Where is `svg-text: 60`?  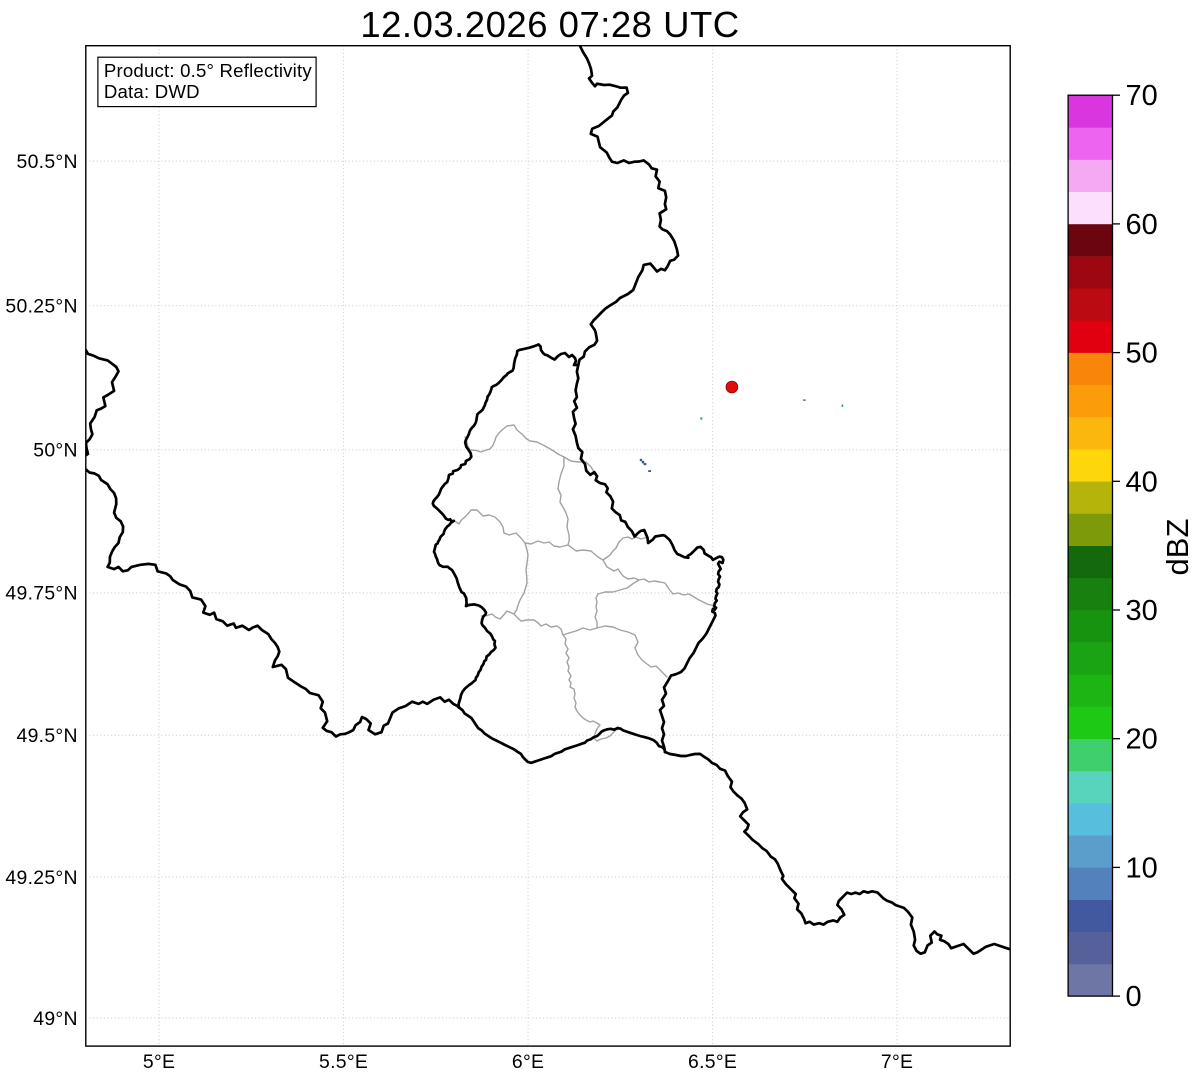
svg-text: 60 is located at coordinates (1142, 225).